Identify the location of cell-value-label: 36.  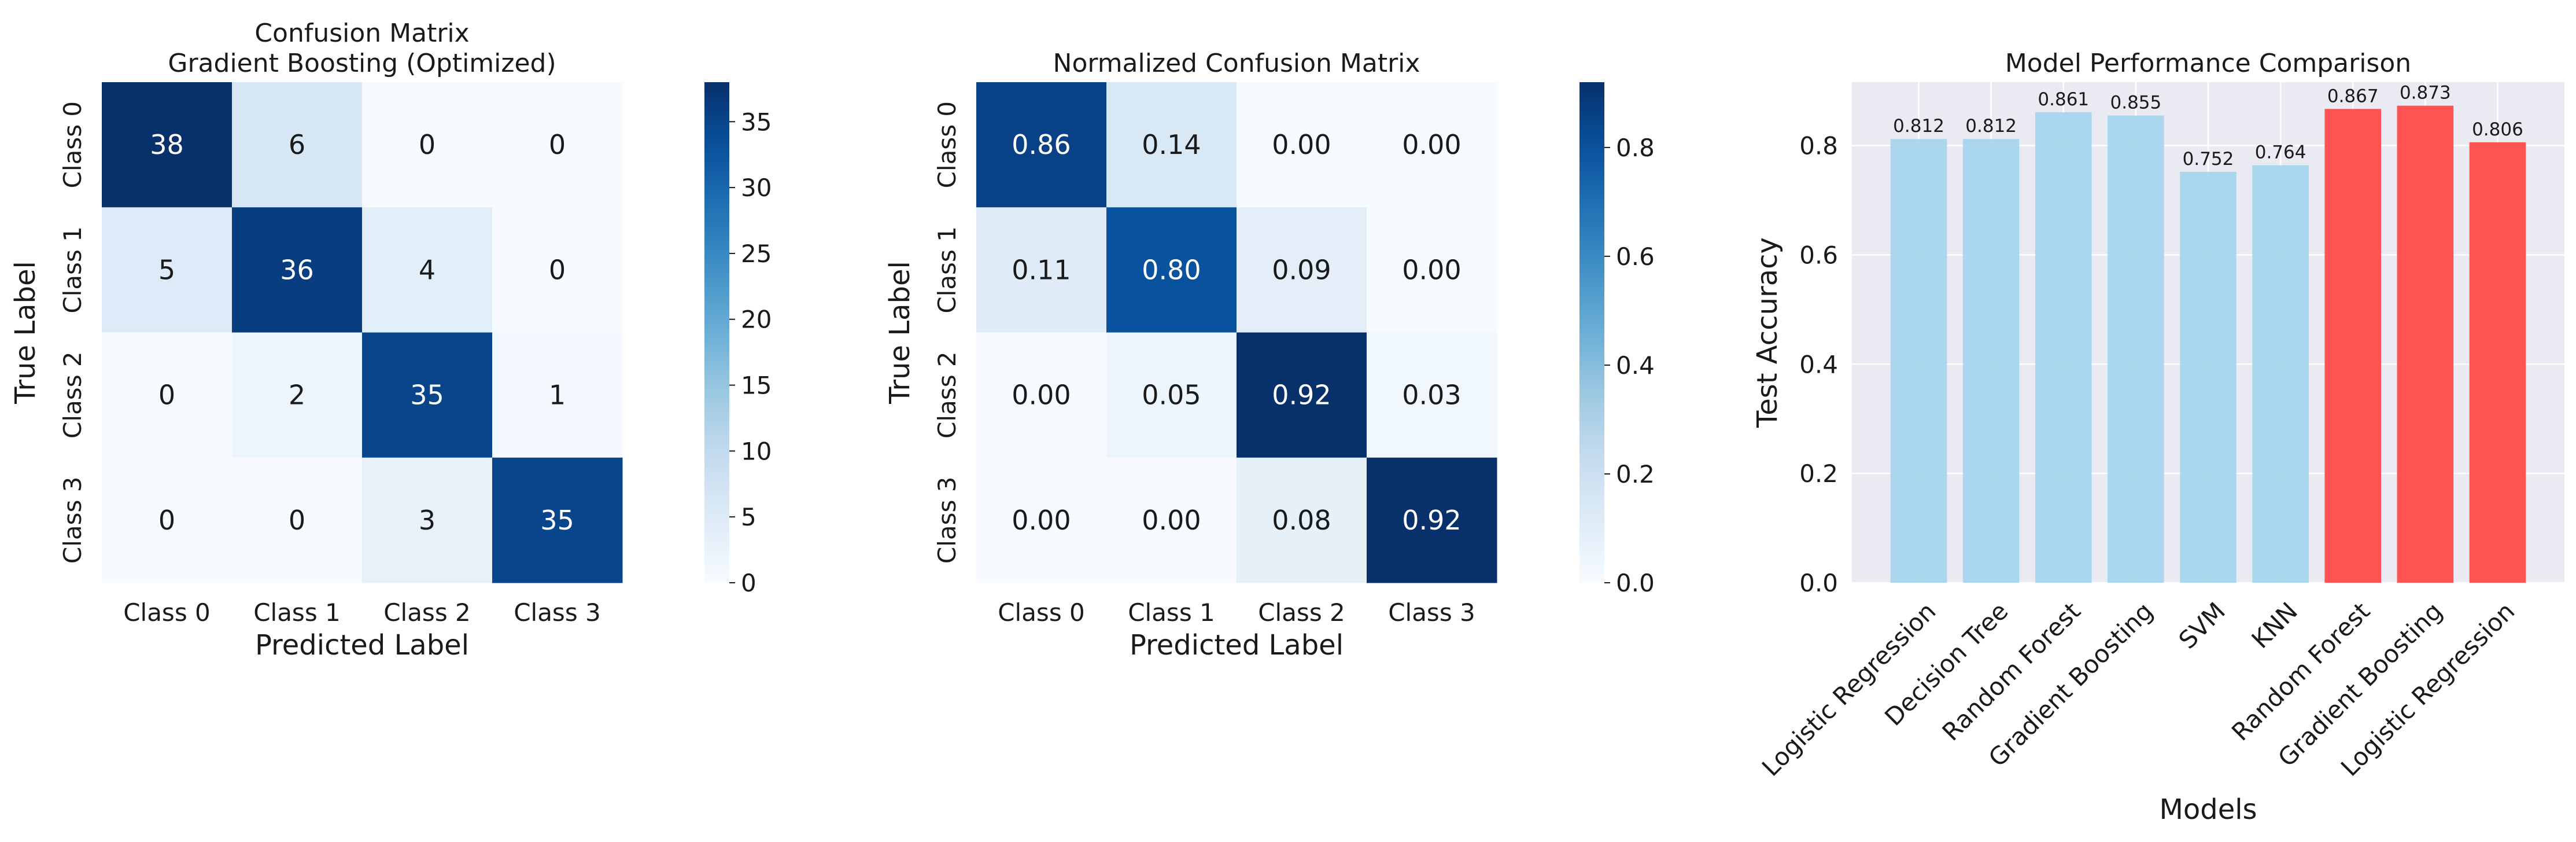
(297, 270).